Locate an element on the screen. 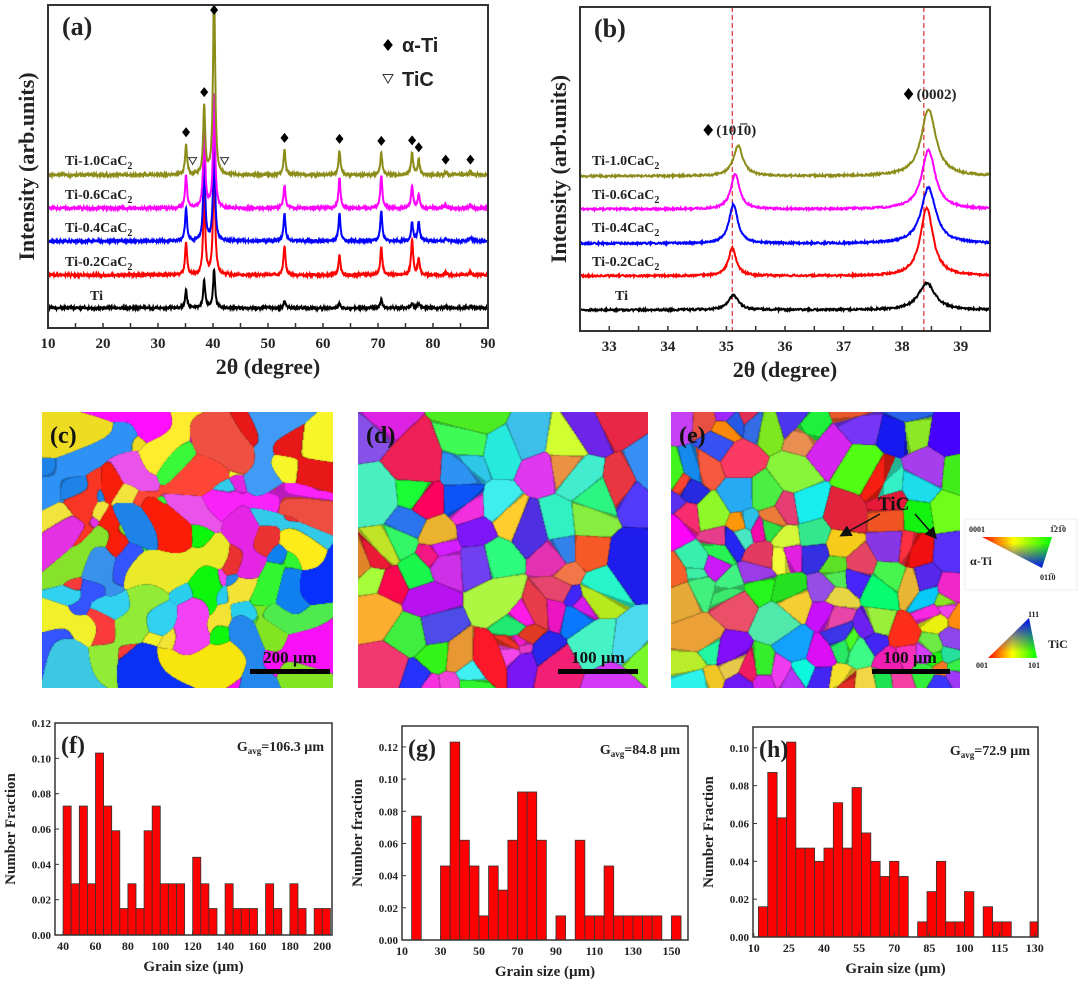 This screenshot has width=1080, height=993. x-tick-label: 10 is located at coordinates (402, 951).